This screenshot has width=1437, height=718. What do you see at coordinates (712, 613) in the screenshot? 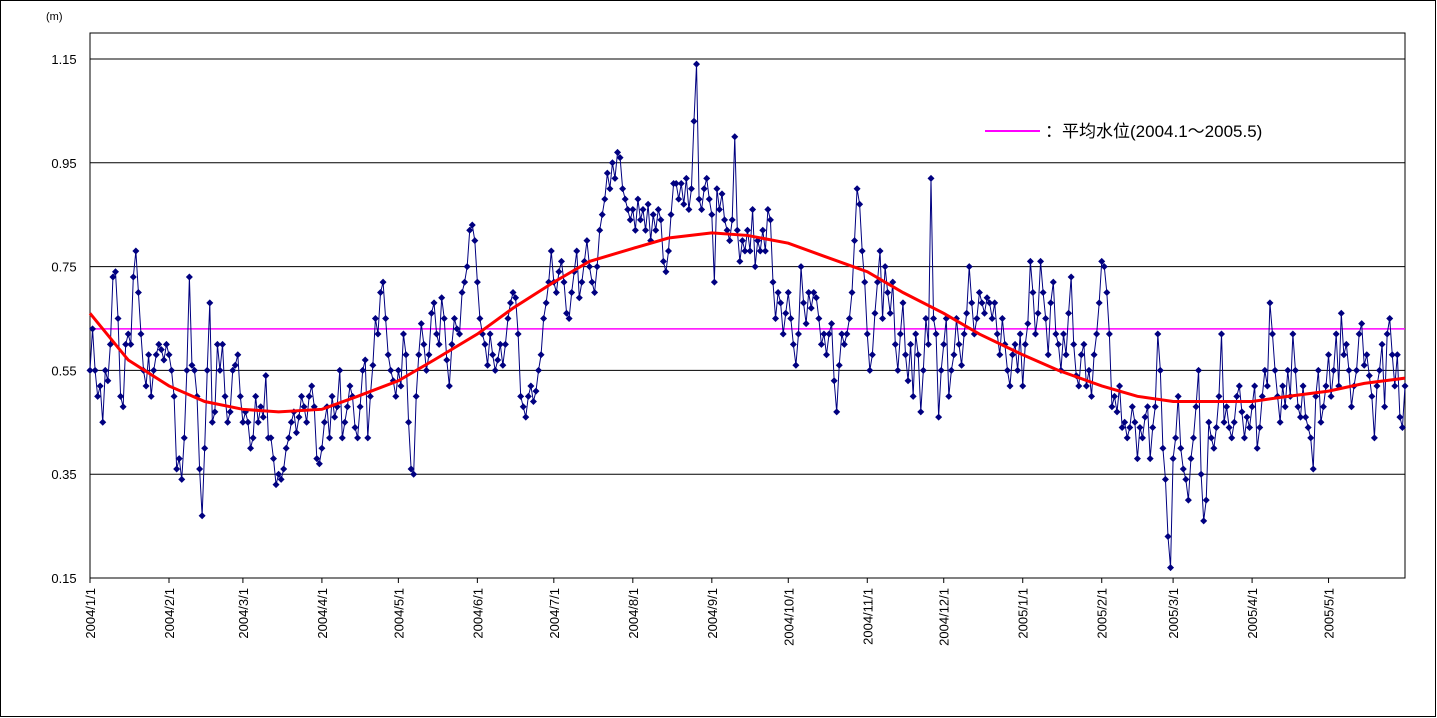
I see `x-tick-label: 2004/9/1` at bounding box center [712, 613].